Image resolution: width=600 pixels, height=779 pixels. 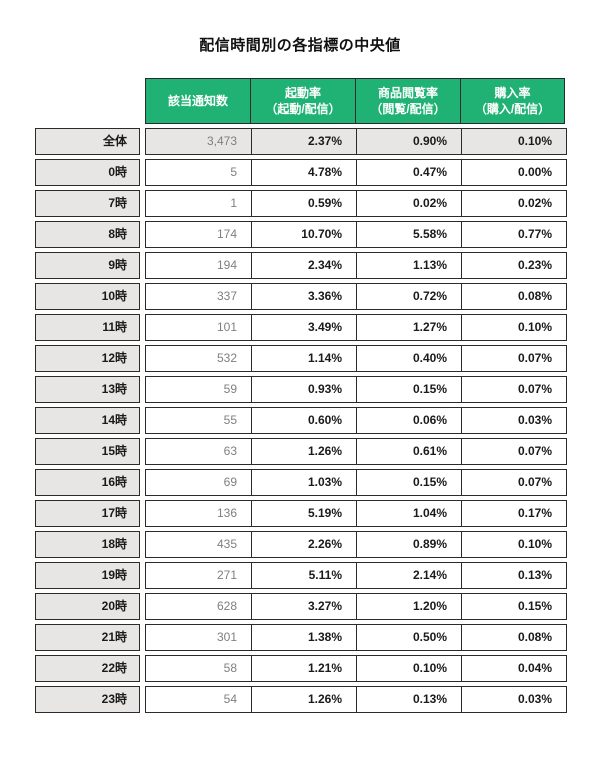 I want to click on column-header-sublabel: （起動/配信）, so click(x=303, y=109).